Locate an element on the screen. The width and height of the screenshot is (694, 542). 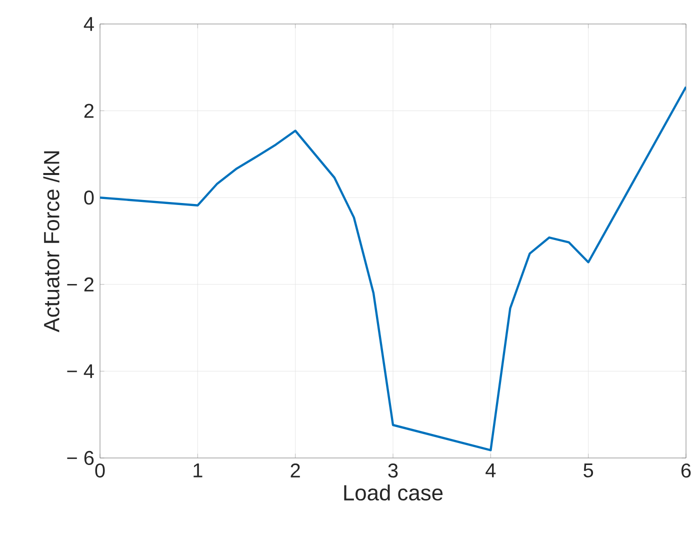
x-tick-label: 6 is located at coordinates (686, 471).